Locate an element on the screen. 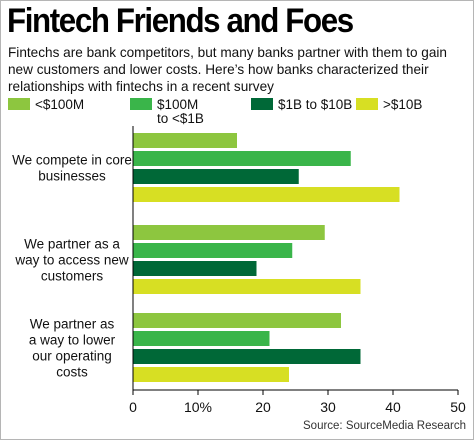  source-note: Source: SourceMedia Research is located at coordinates (384, 426).